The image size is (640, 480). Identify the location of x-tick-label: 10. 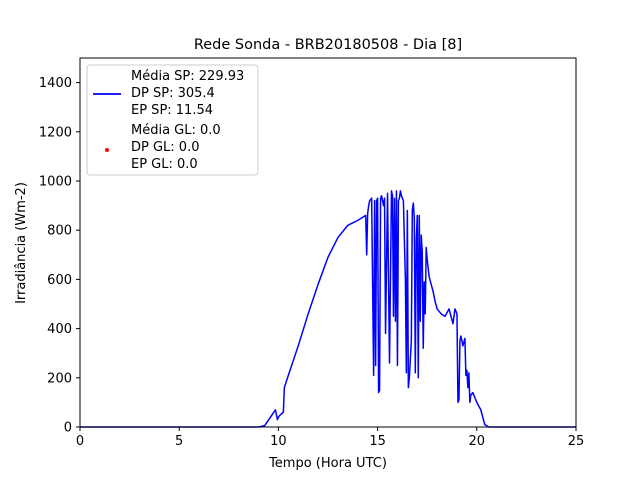
(278, 441).